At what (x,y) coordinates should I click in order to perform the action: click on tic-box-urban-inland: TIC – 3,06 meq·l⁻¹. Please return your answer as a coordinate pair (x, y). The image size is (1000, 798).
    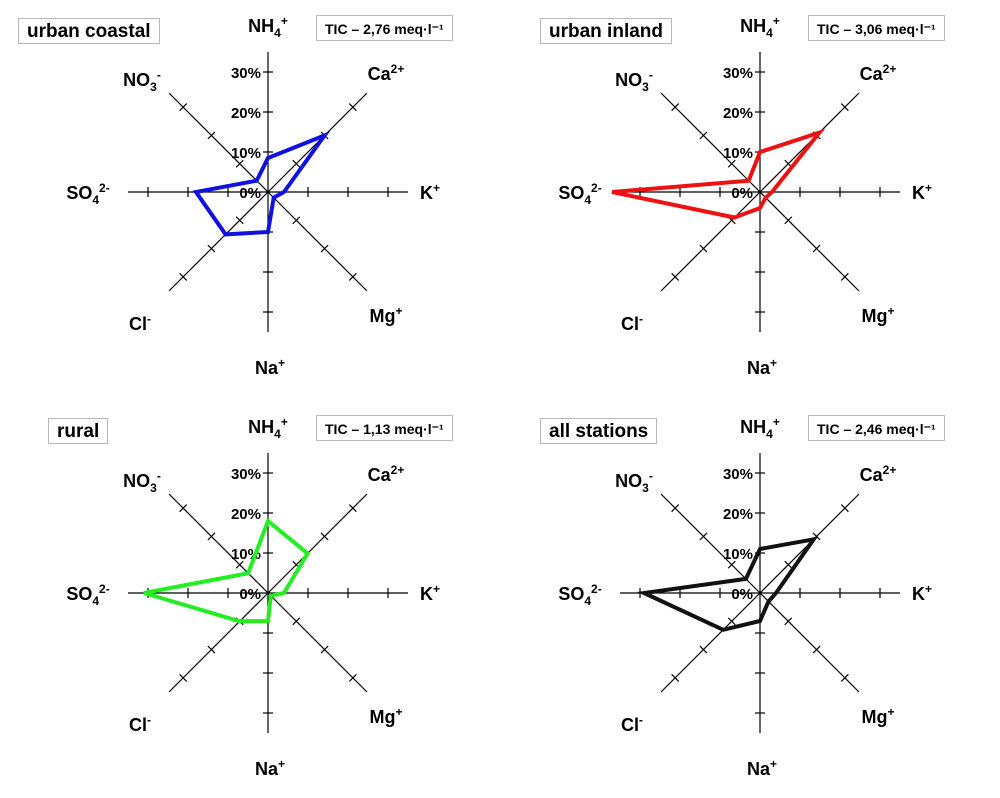
    Looking at the image, I should click on (876, 28).